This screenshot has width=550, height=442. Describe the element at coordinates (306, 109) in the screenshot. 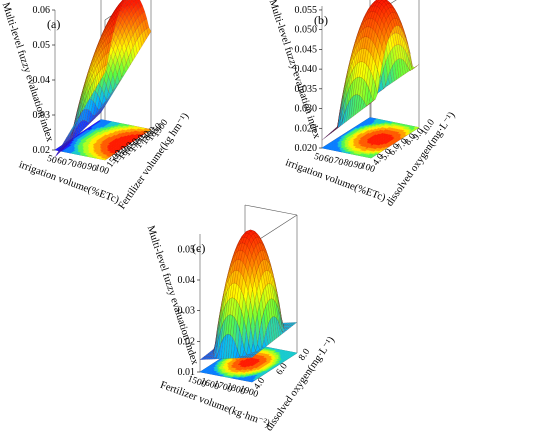

I see `z-tick-label: 0.030` at that location.